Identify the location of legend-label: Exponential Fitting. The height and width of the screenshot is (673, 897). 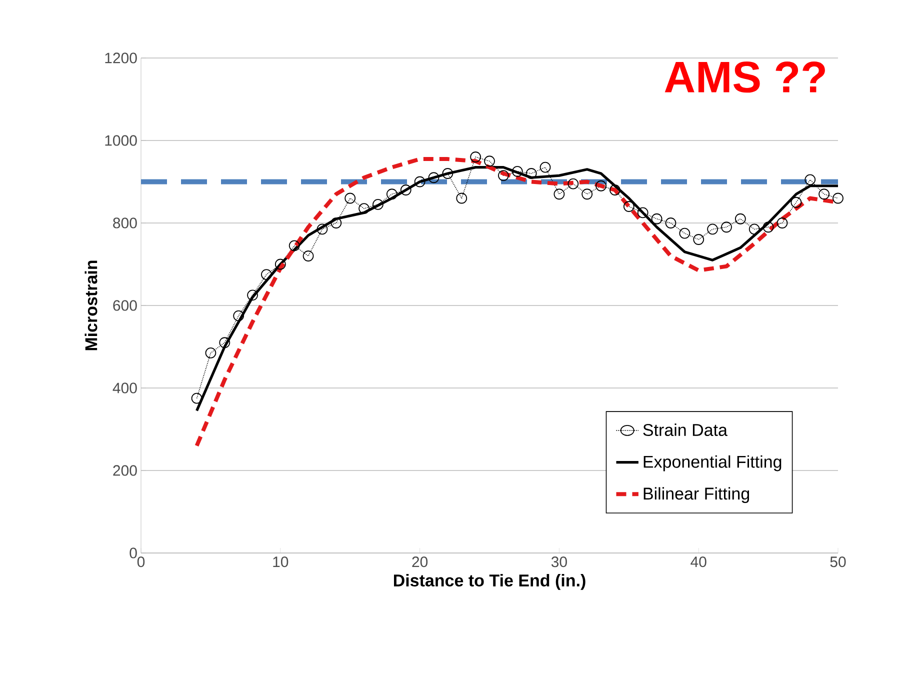
(713, 463).